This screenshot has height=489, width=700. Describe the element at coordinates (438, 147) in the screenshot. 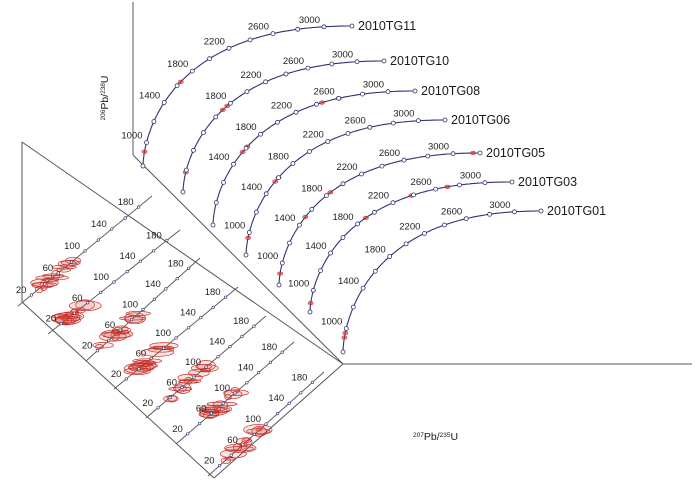

I see `age-label-3000: 3000` at that location.